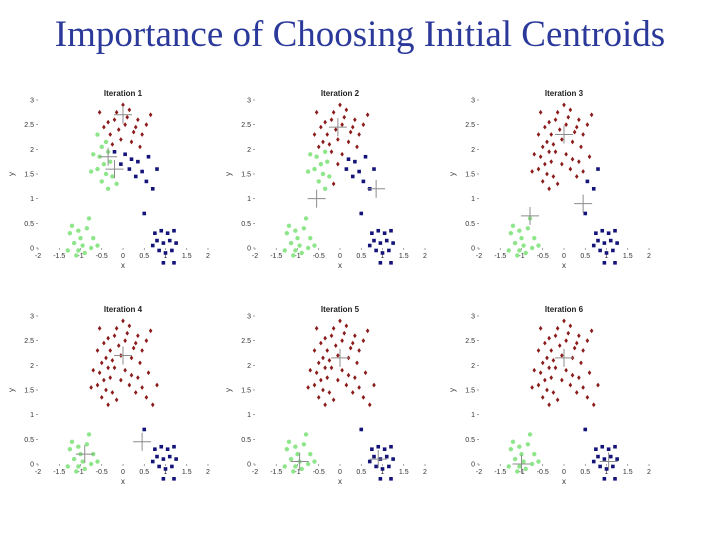 This screenshot has width=720, height=540. What do you see at coordinates (297, 256) in the screenshot?
I see `x-tick-label: -1` at bounding box center [297, 256].